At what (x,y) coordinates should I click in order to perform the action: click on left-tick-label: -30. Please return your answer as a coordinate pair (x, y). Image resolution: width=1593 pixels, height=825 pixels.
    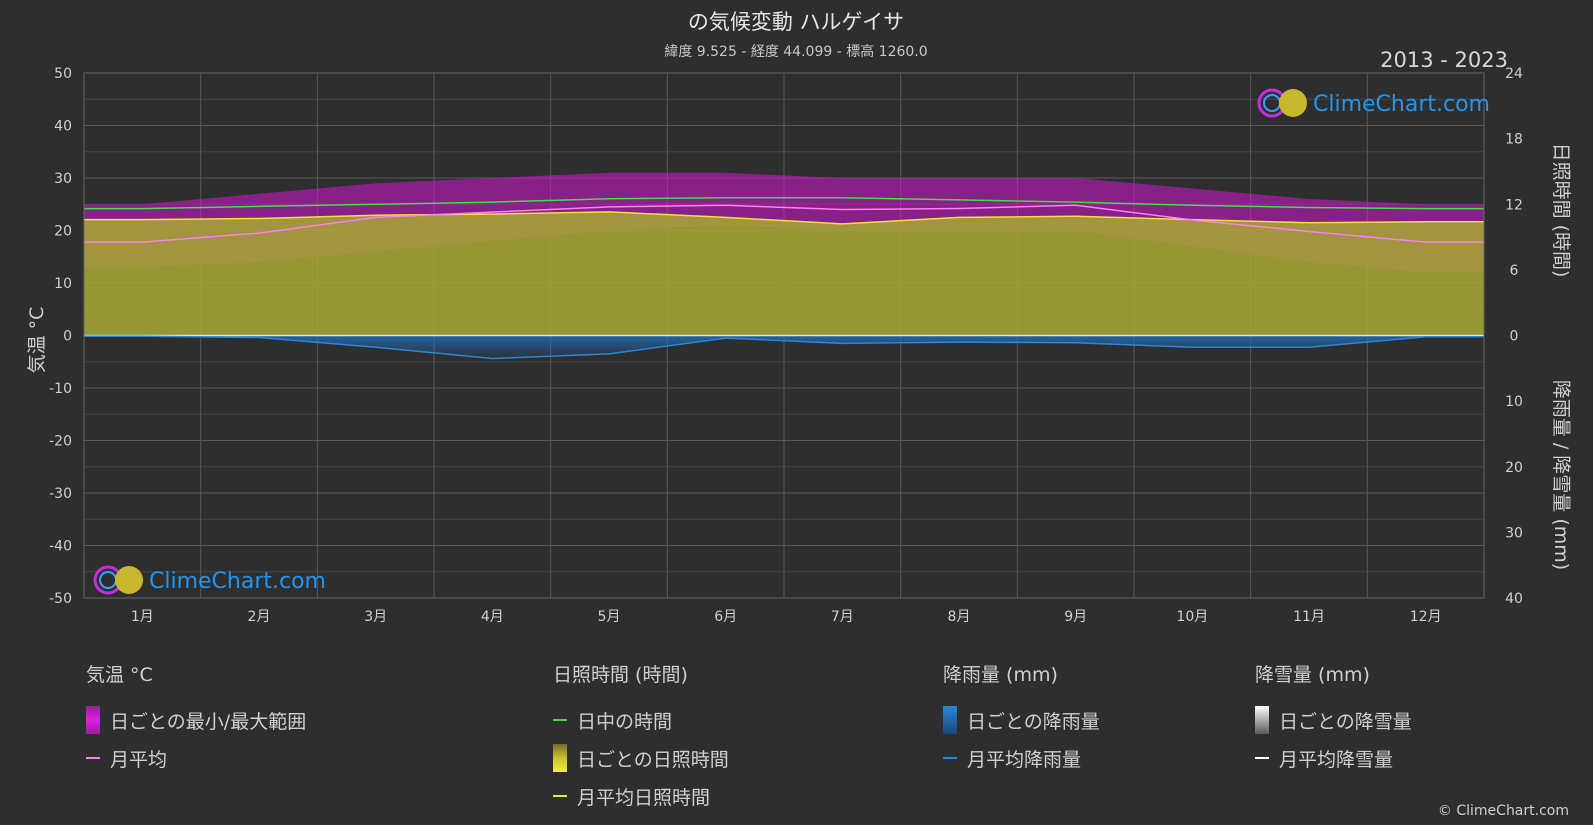
    Looking at the image, I should click on (60, 494).